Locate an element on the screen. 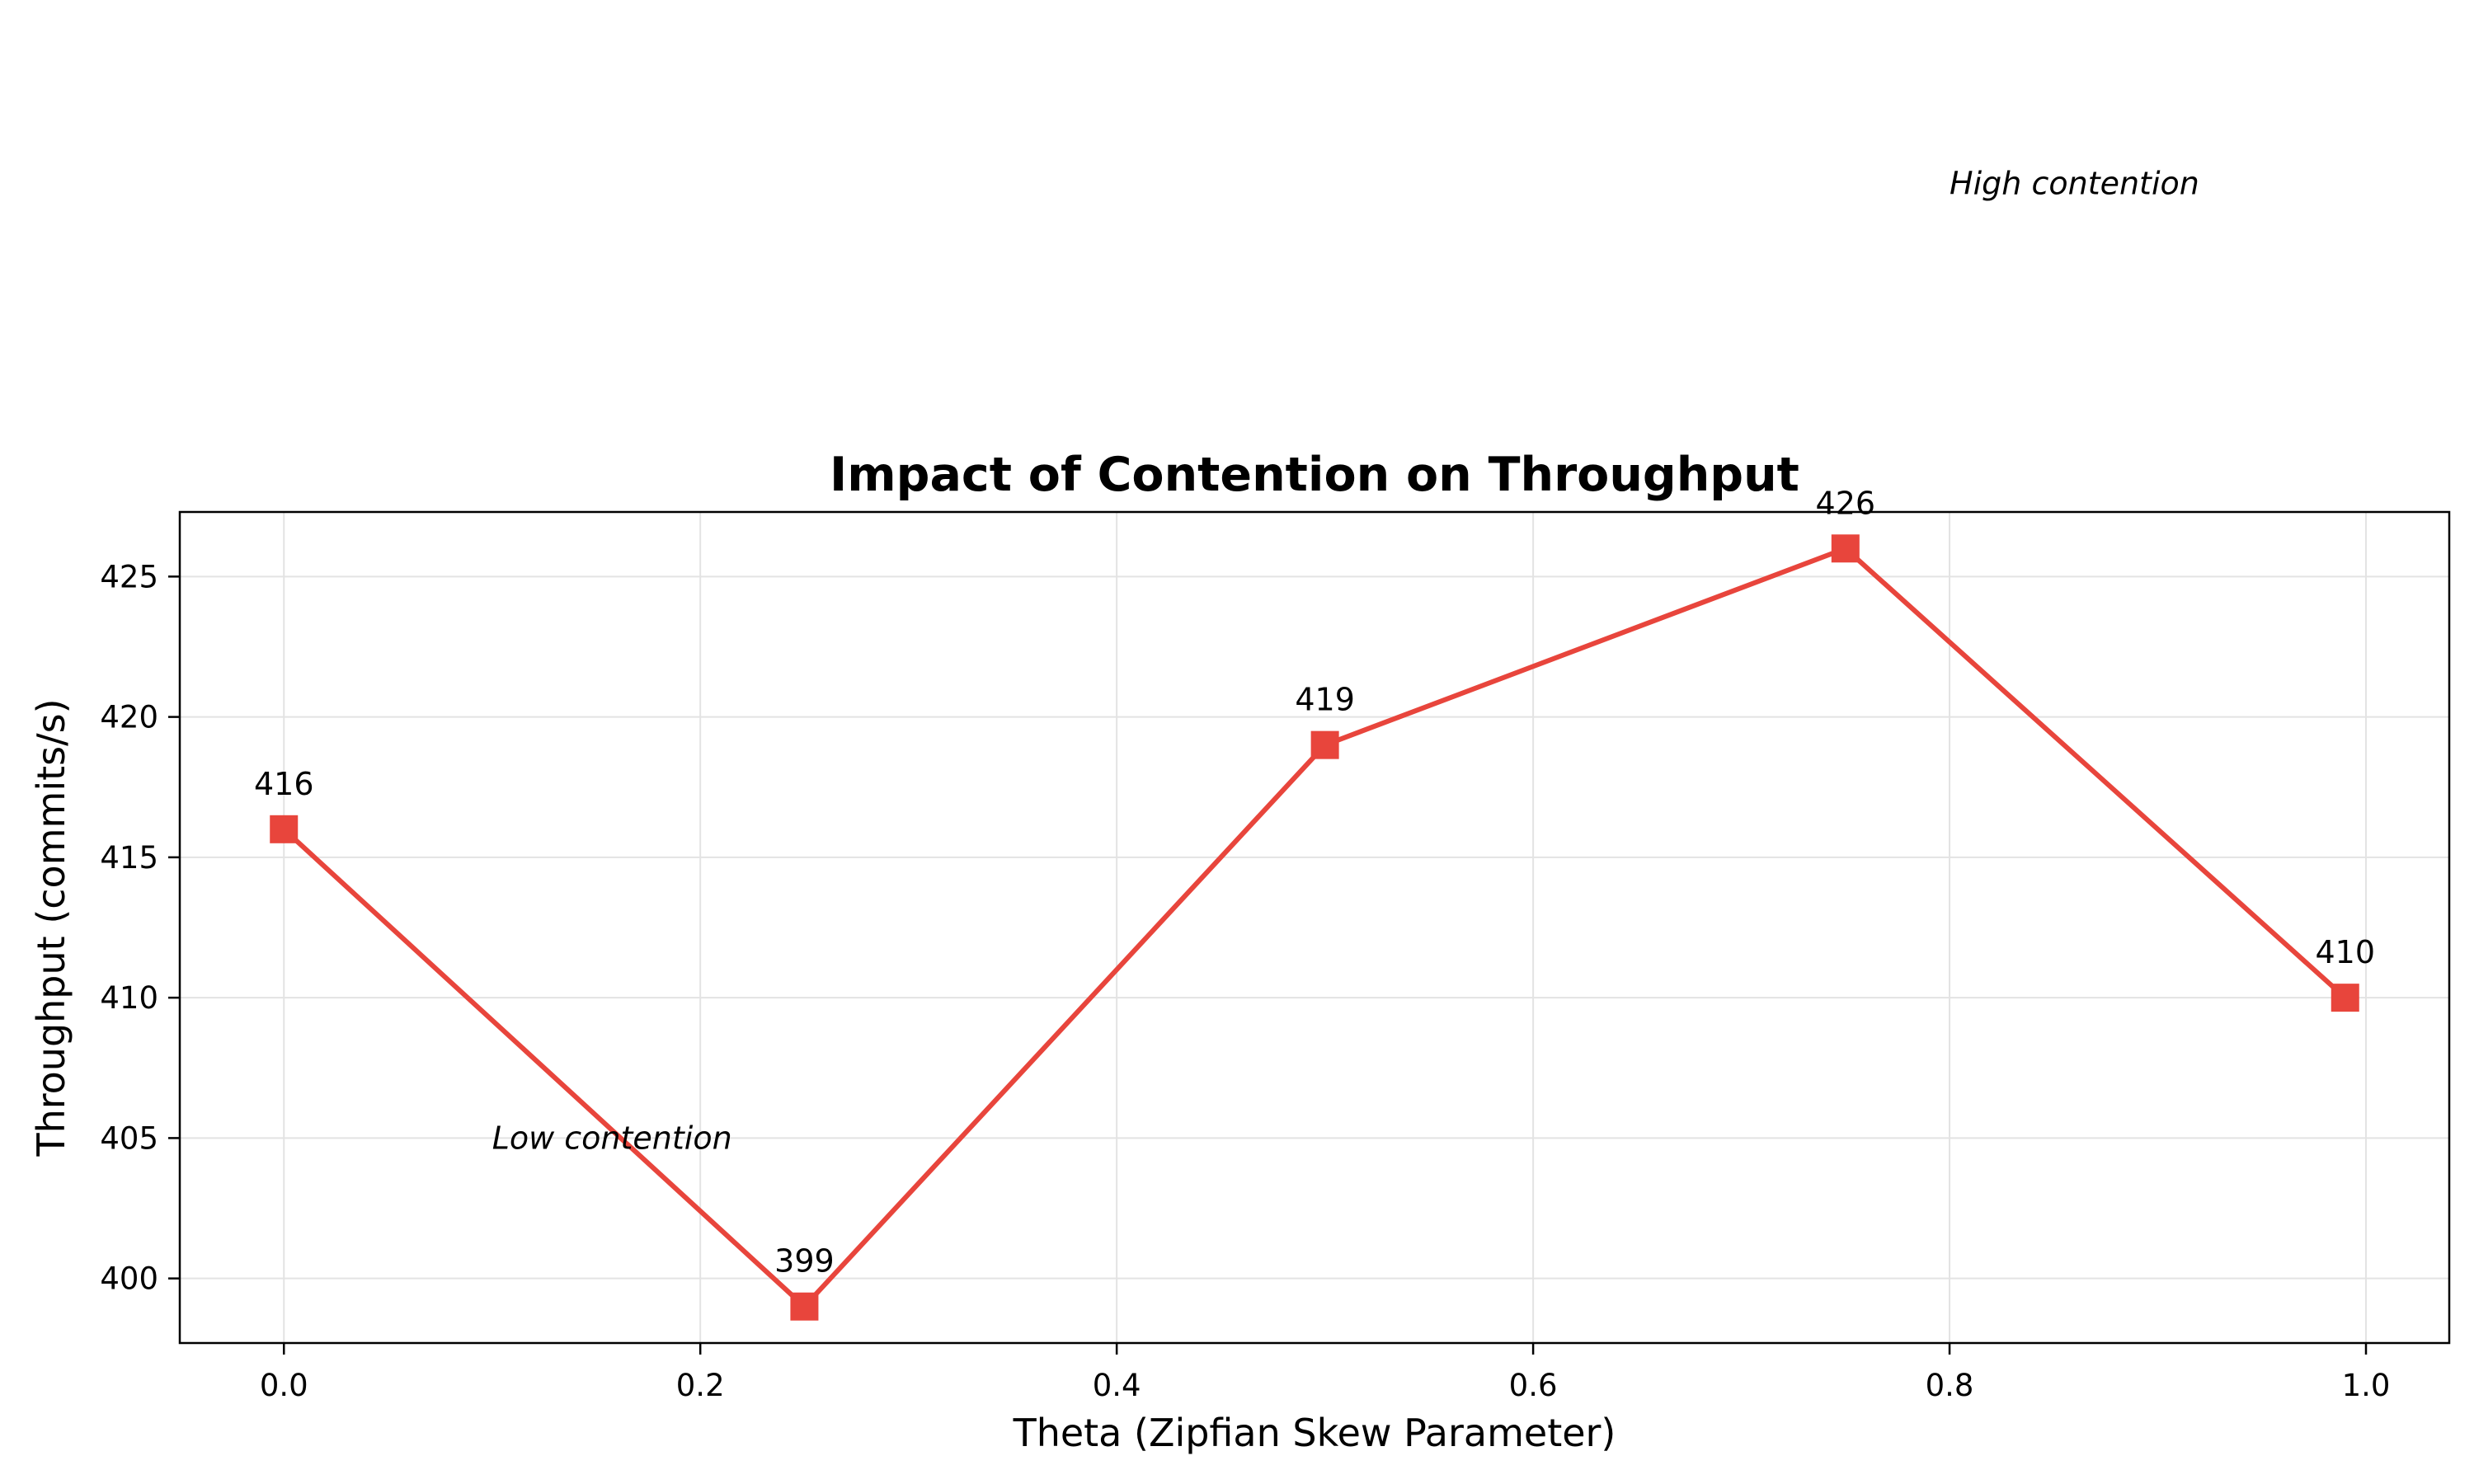  y-tick-label: 415 is located at coordinates (129, 858).